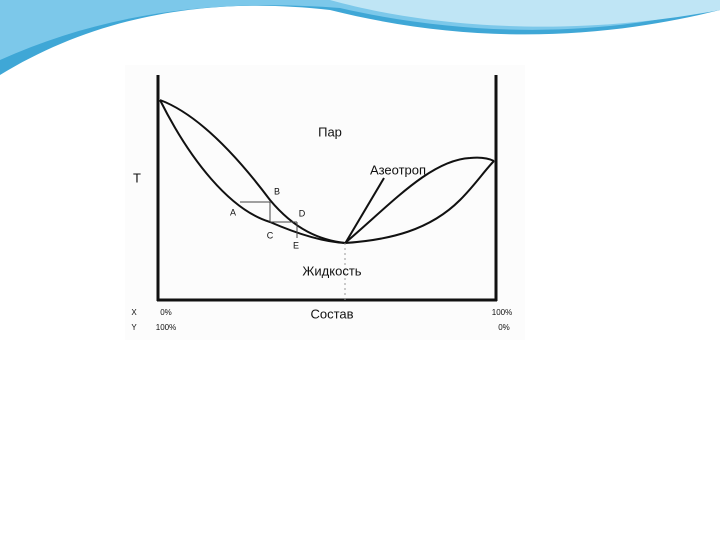  What do you see at coordinates (398, 169) in the screenshot?
I see `annotation: Азеотроп` at bounding box center [398, 169].